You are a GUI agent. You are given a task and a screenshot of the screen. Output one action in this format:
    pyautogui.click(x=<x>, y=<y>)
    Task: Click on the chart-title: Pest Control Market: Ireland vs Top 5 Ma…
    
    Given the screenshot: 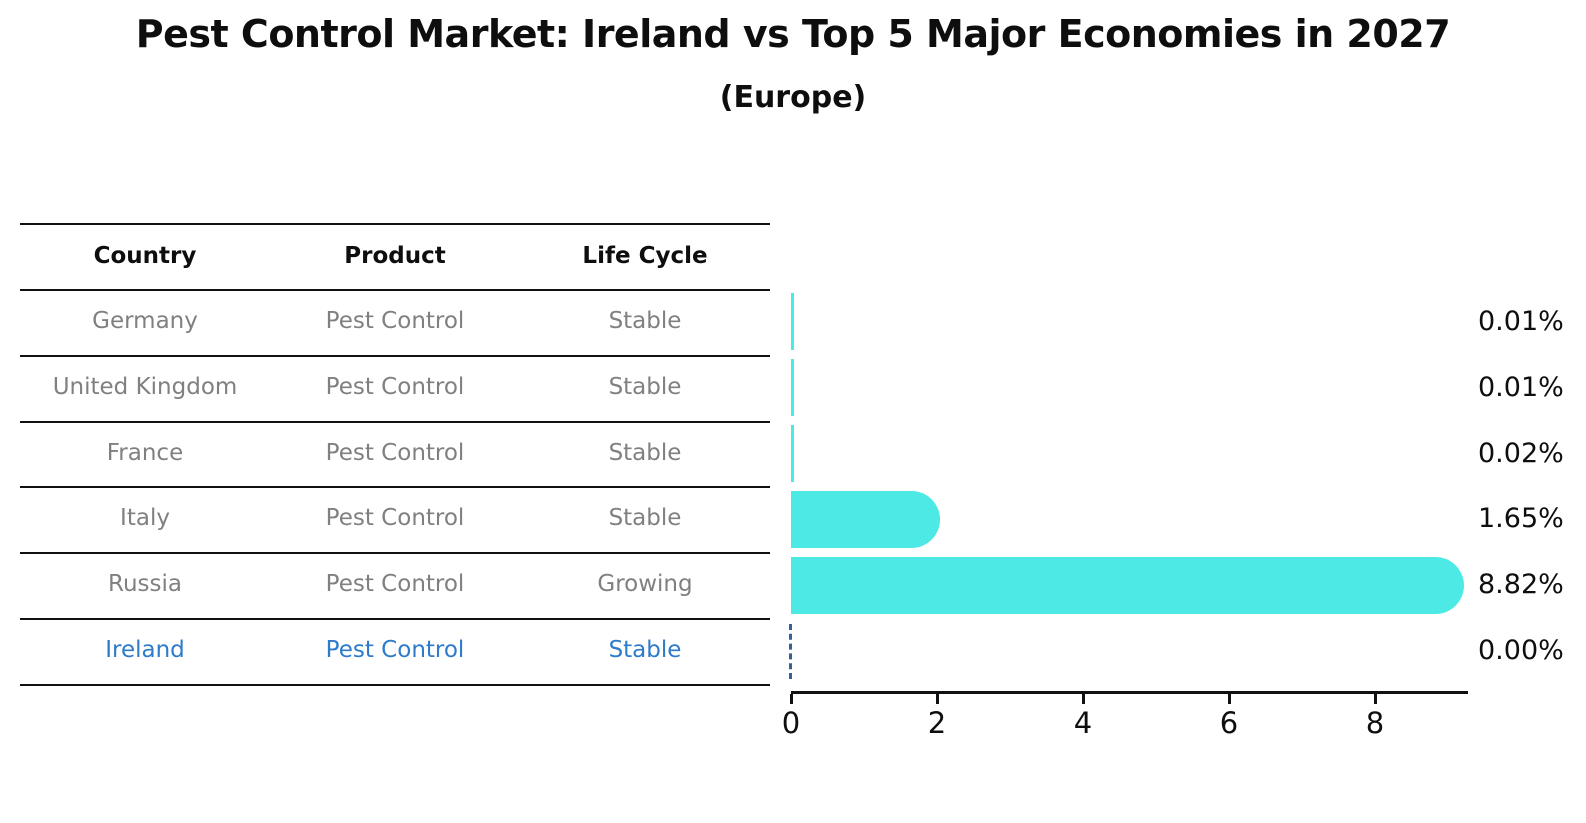 What is the action you would take?
    pyautogui.click(x=793, y=34)
    